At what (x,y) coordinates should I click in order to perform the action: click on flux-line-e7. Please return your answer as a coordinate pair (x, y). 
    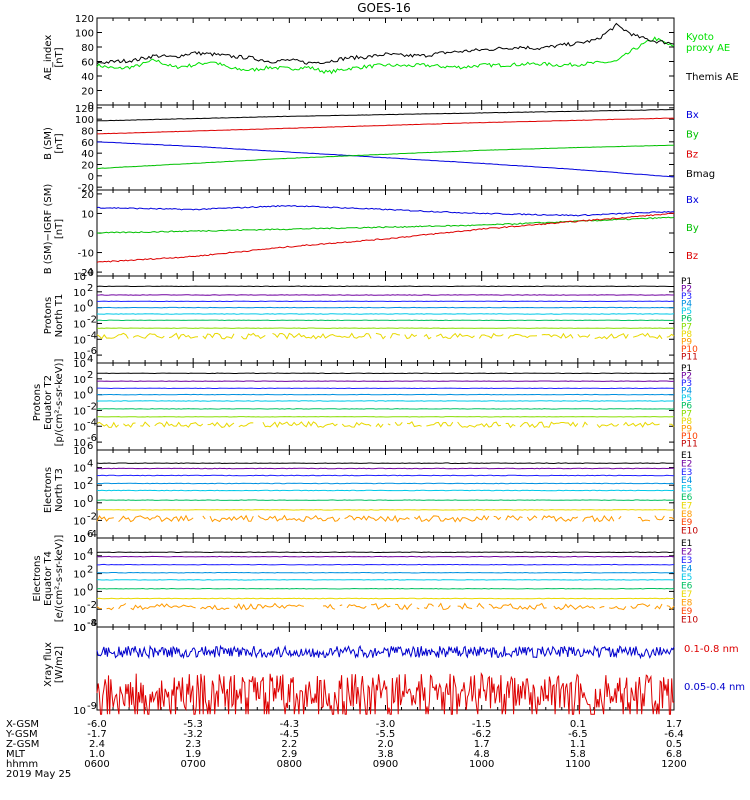
    Looking at the image, I should click on (385, 510).